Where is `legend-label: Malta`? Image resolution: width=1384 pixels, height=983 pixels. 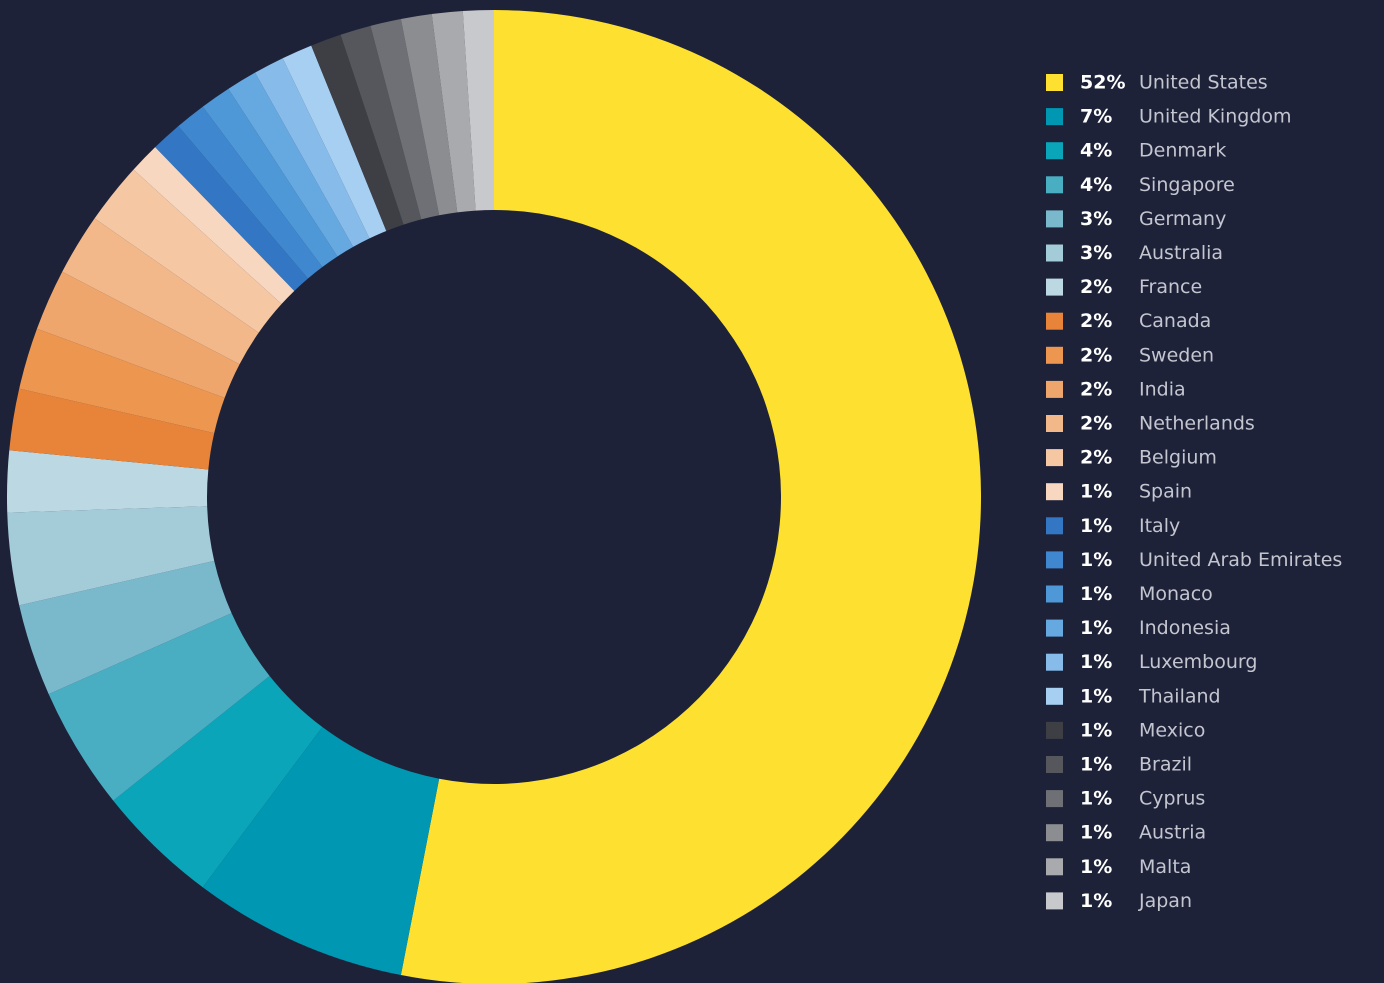
legend-label: Malta is located at coordinates (1165, 867).